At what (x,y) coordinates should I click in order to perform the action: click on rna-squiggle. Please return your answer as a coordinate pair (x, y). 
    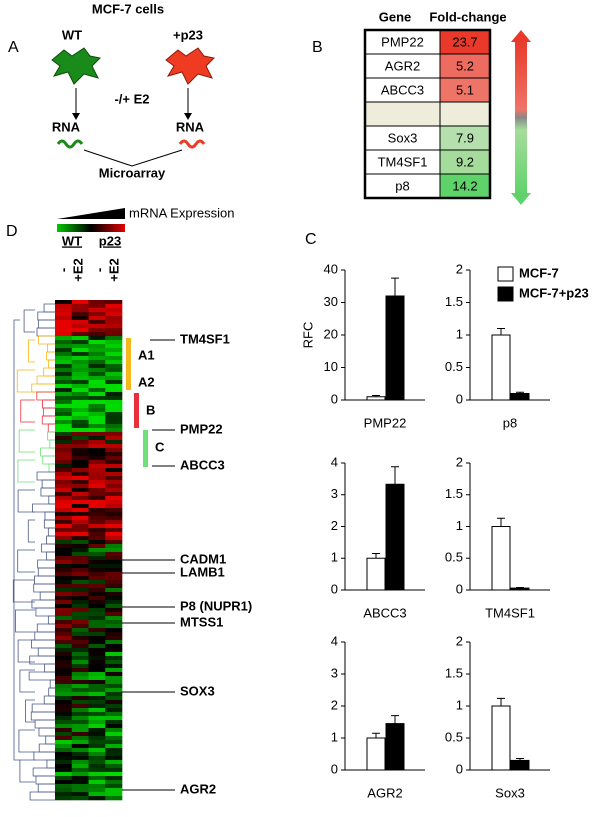
    Looking at the image, I should click on (192, 144).